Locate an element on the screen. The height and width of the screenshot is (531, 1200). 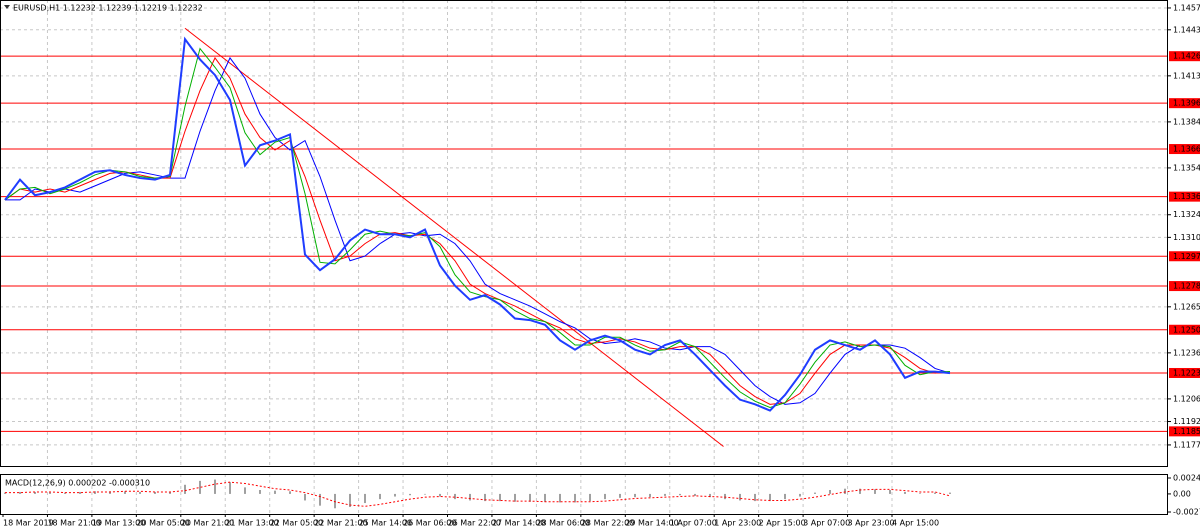
y-tick-label: 1.13100 is located at coordinates (1186, 237).